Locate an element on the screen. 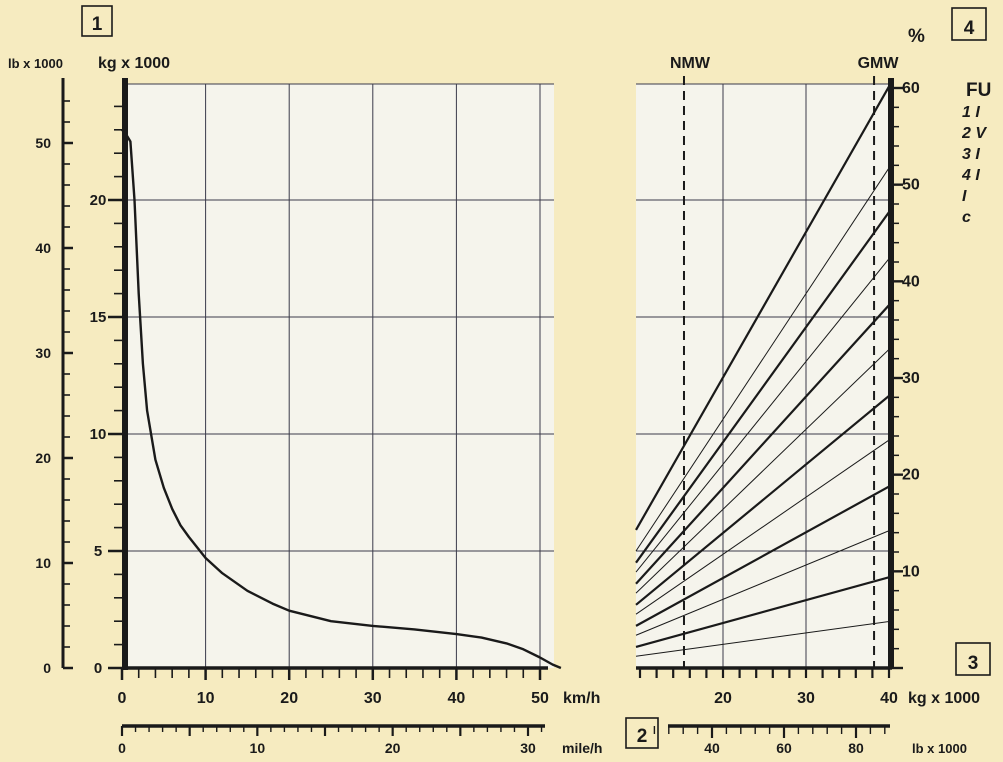  kmh-unit-label: km/h is located at coordinates (581, 698).